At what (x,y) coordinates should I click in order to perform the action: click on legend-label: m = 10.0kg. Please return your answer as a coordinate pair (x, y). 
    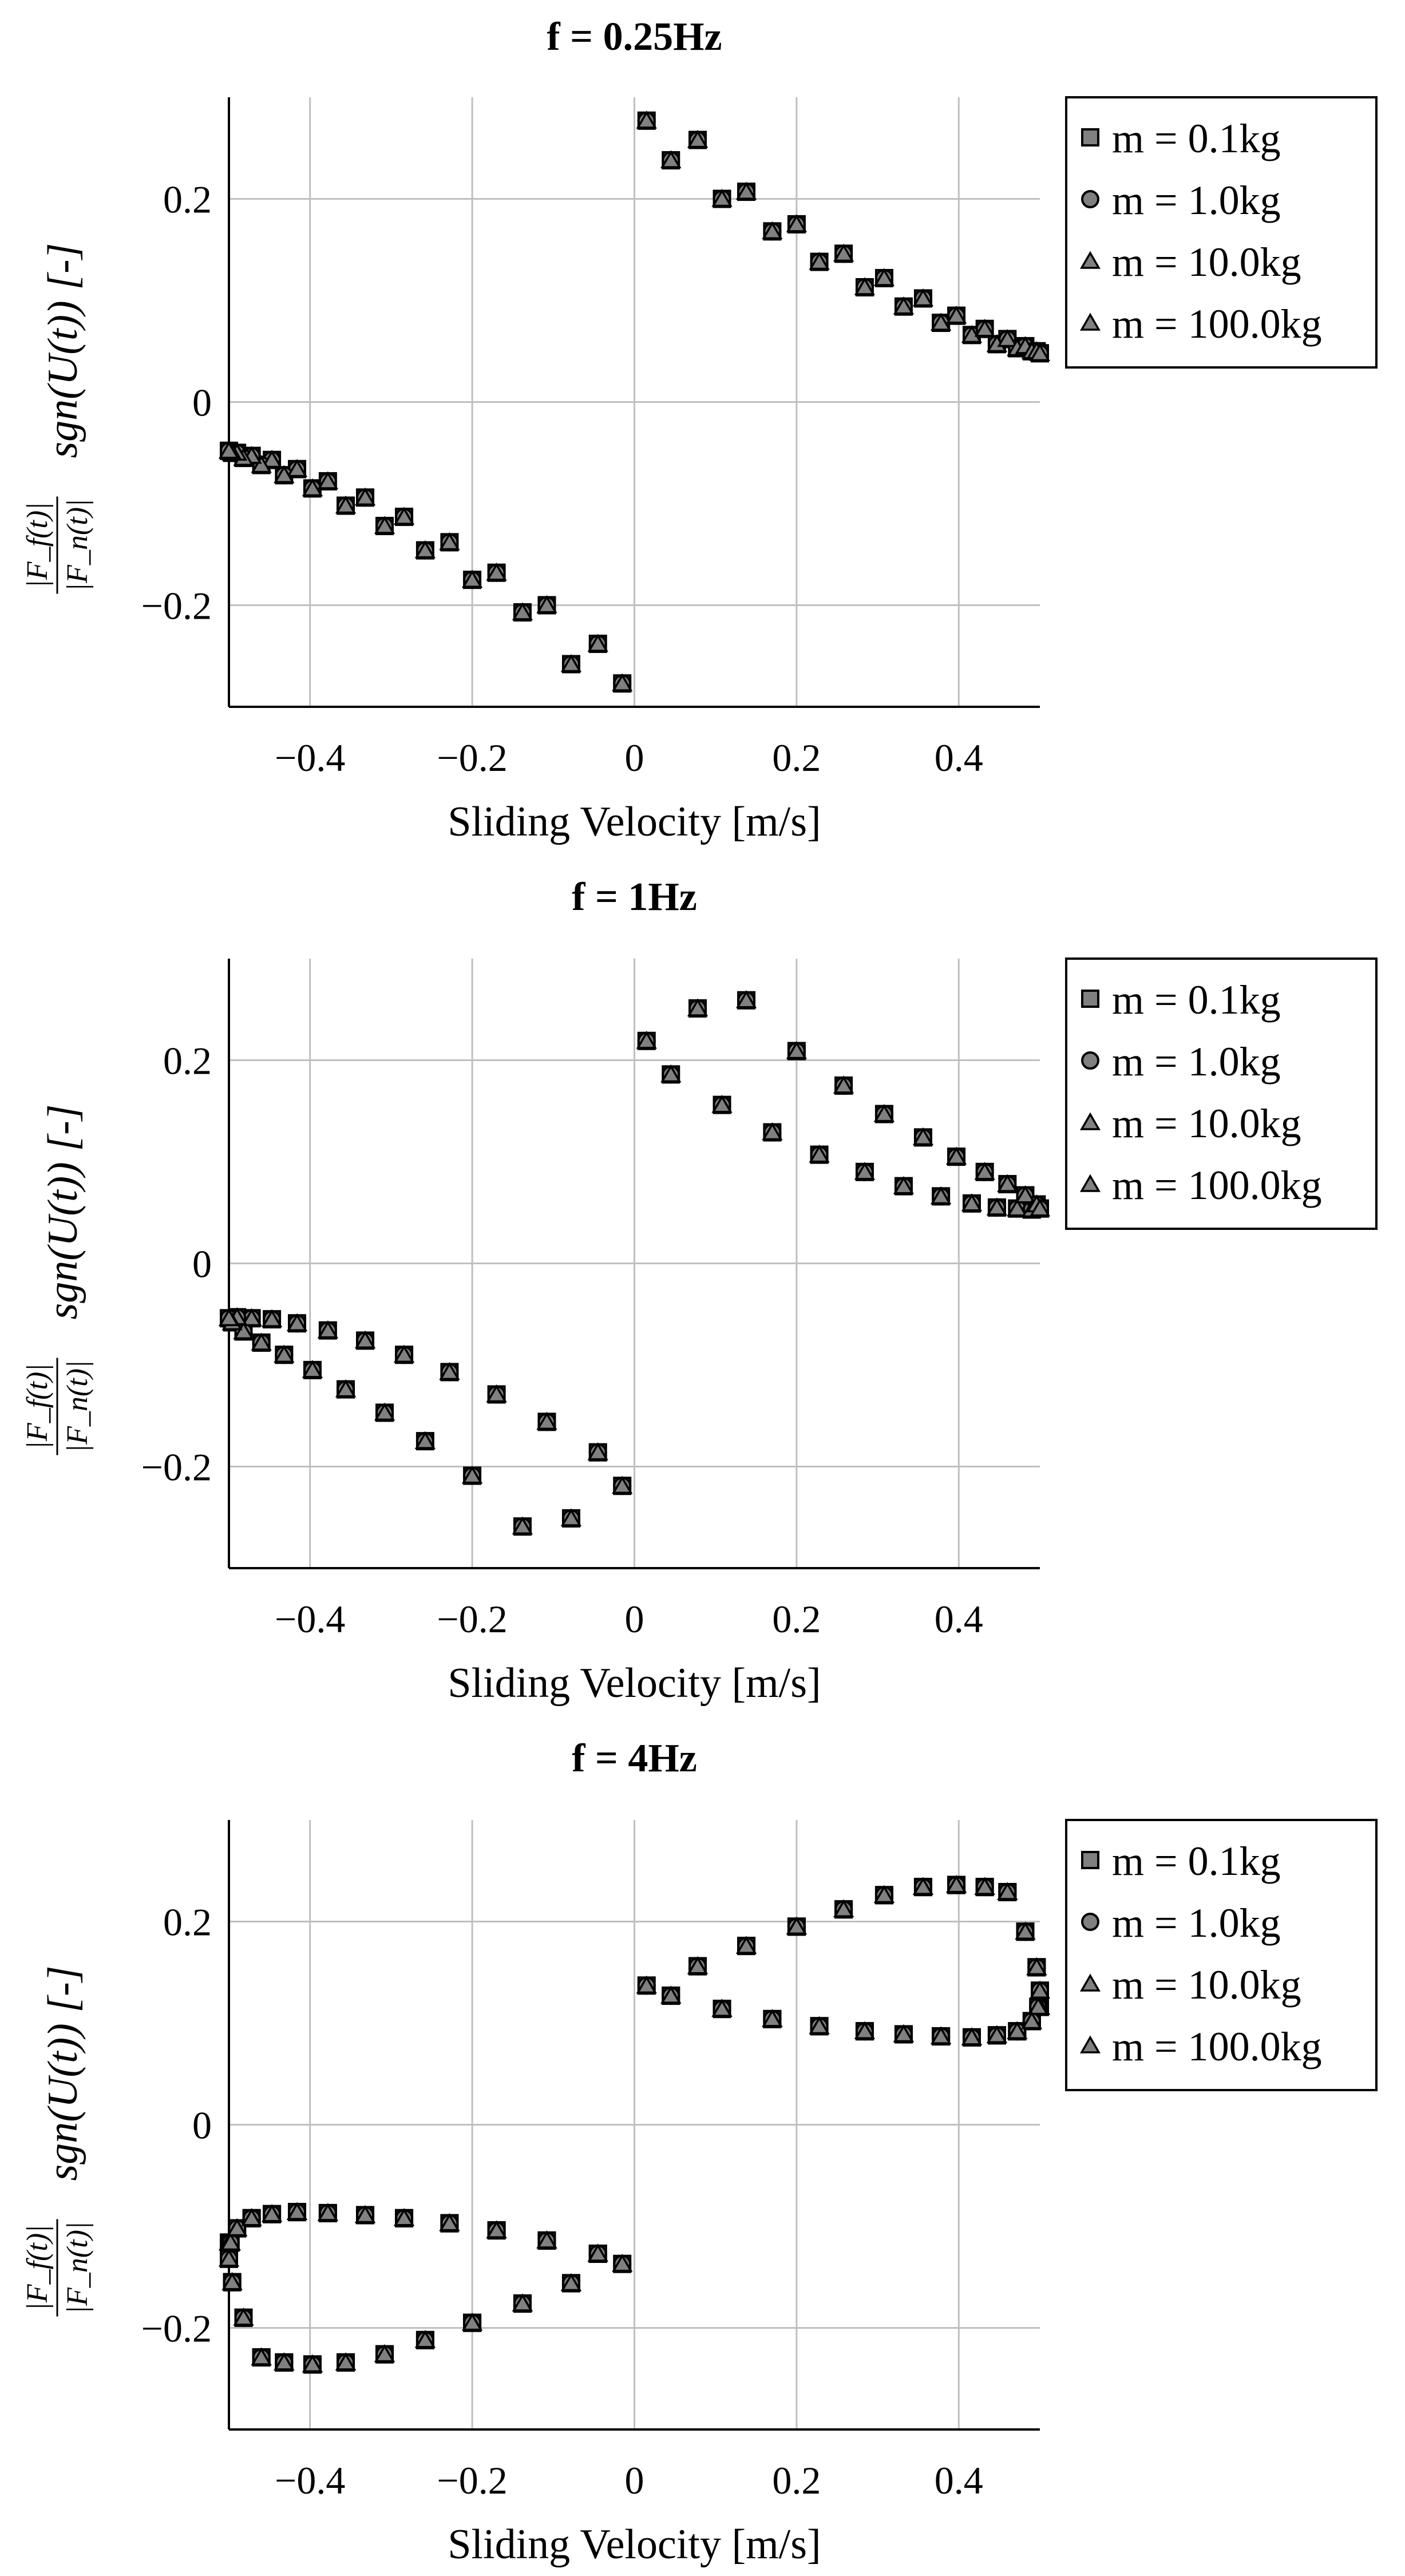
    Looking at the image, I should click on (1206, 1123).